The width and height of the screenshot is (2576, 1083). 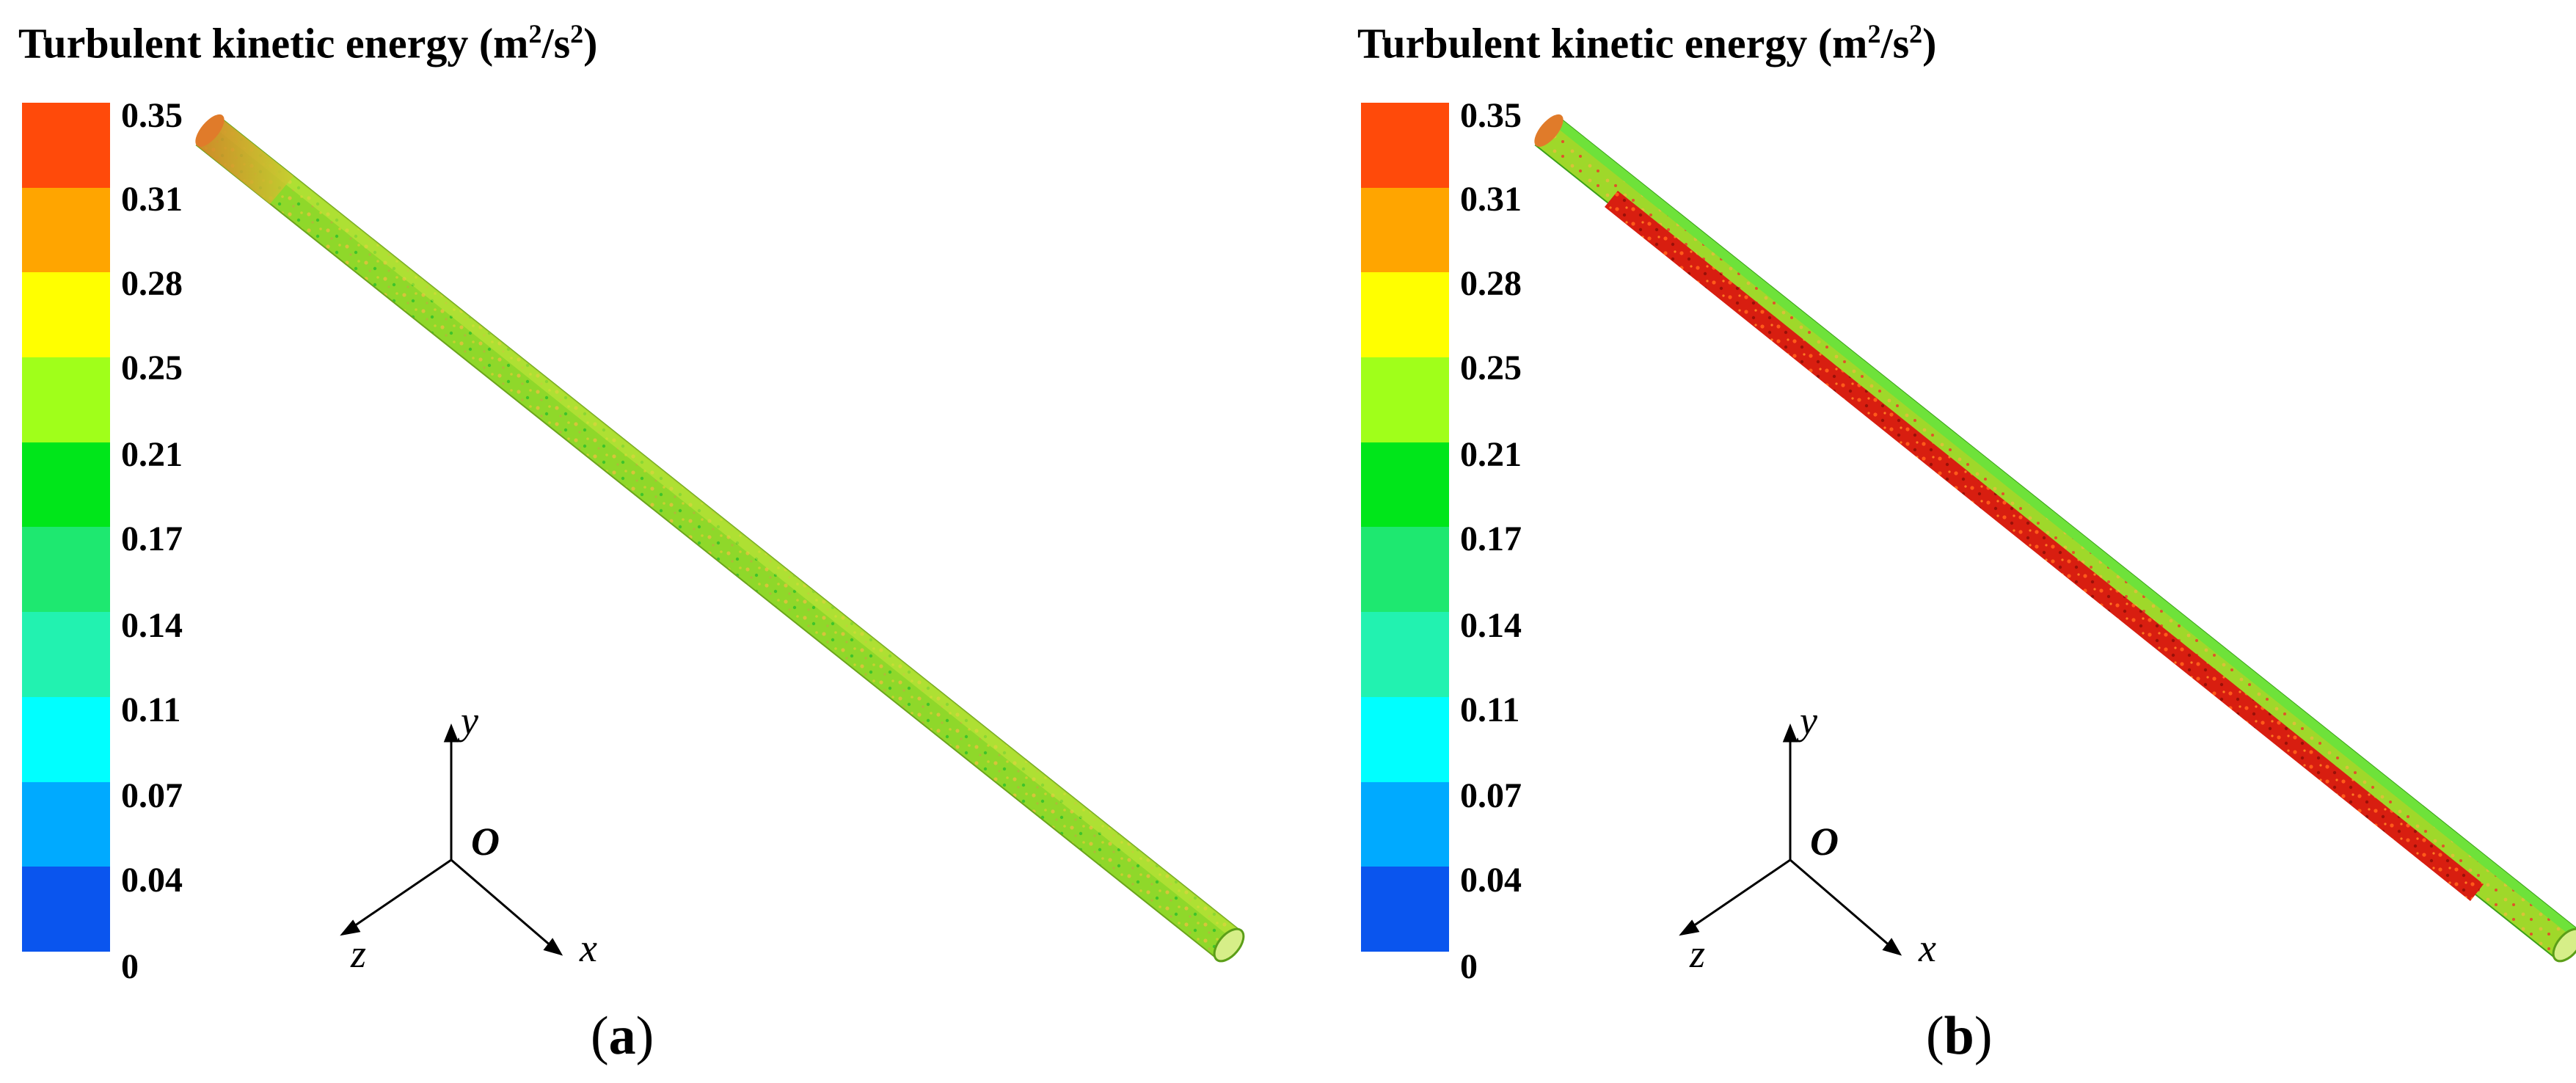 I want to click on pipe-inlet-shade, so click(x=245, y=161).